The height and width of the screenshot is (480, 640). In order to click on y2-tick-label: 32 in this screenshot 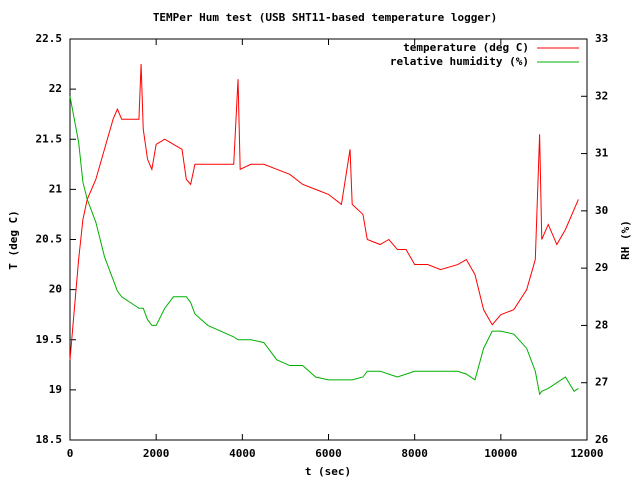, I will do `click(601, 95)`.